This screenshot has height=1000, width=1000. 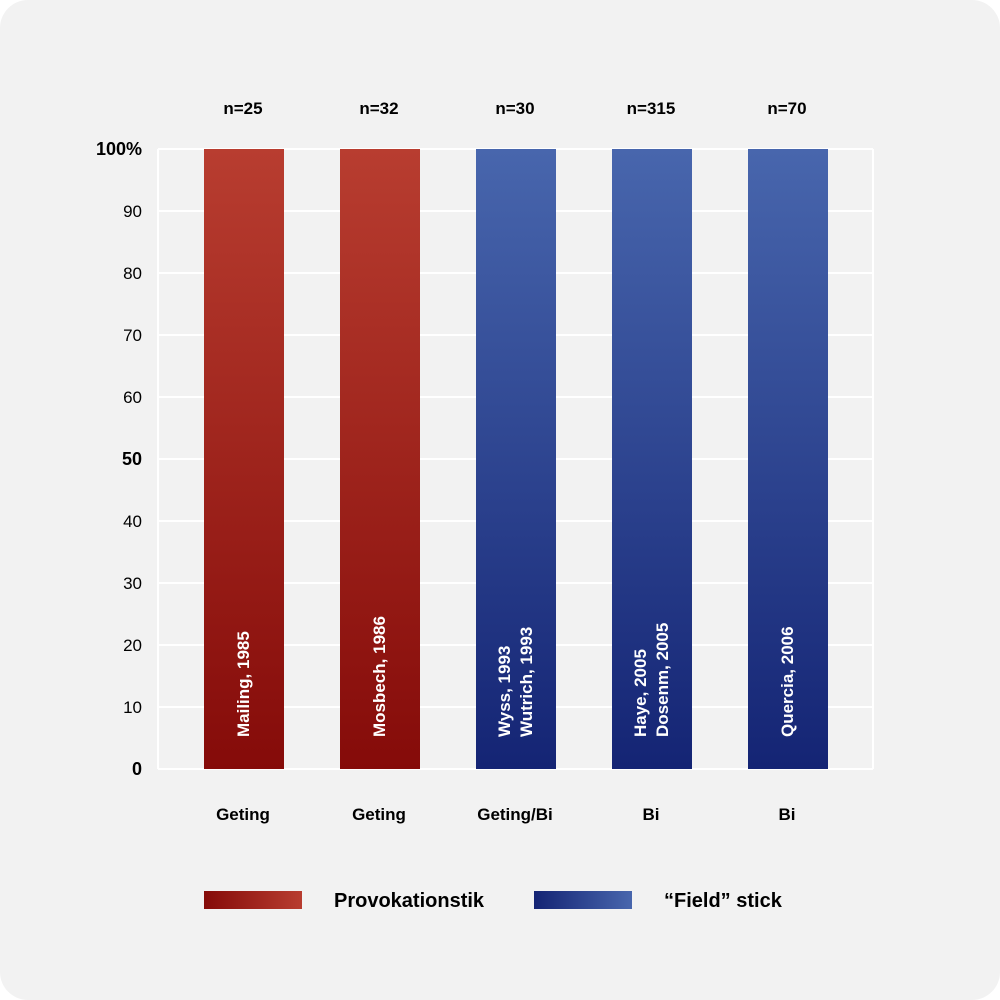 I want to click on y-tick-label: 50, so click(x=132, y=459).